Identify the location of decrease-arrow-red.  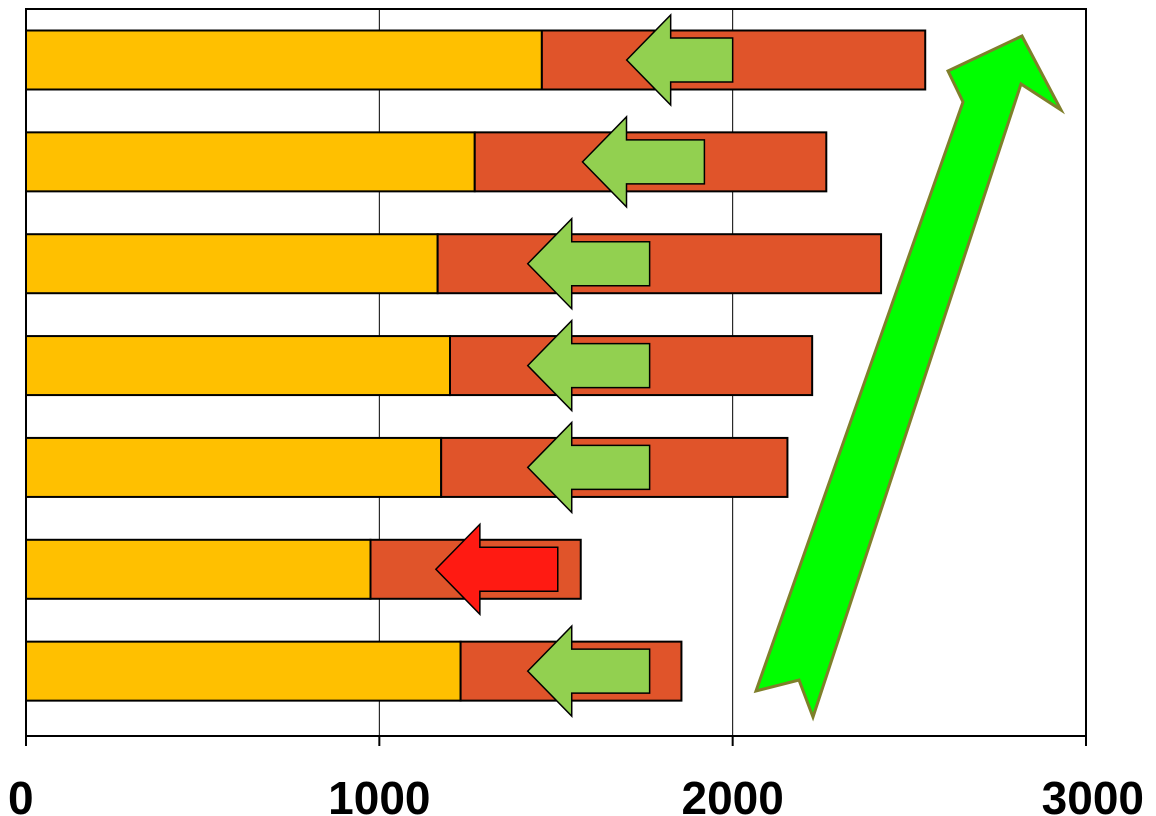
(496, 569).